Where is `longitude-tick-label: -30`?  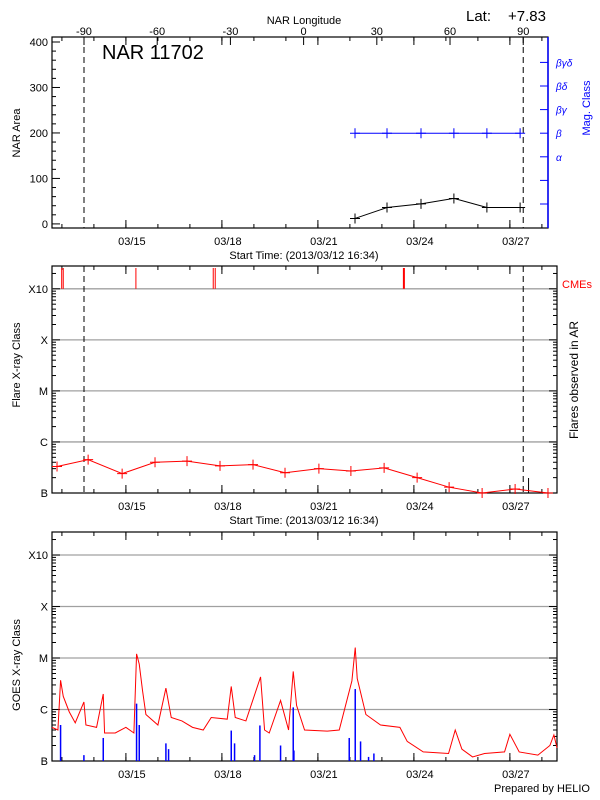
longitude-tick-label: -30 is located at coordinates (230, 32).